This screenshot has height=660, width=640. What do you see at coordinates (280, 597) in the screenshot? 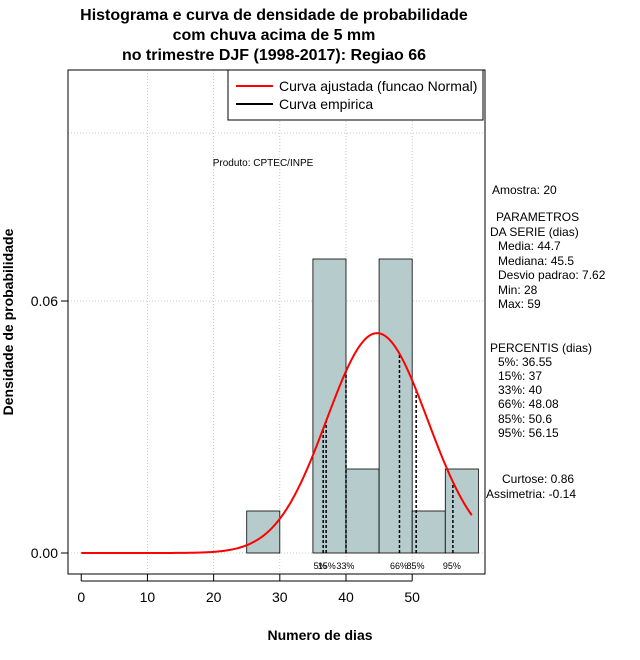
I see `x-tick-label-30: 30` at bounding box center [280, 597].